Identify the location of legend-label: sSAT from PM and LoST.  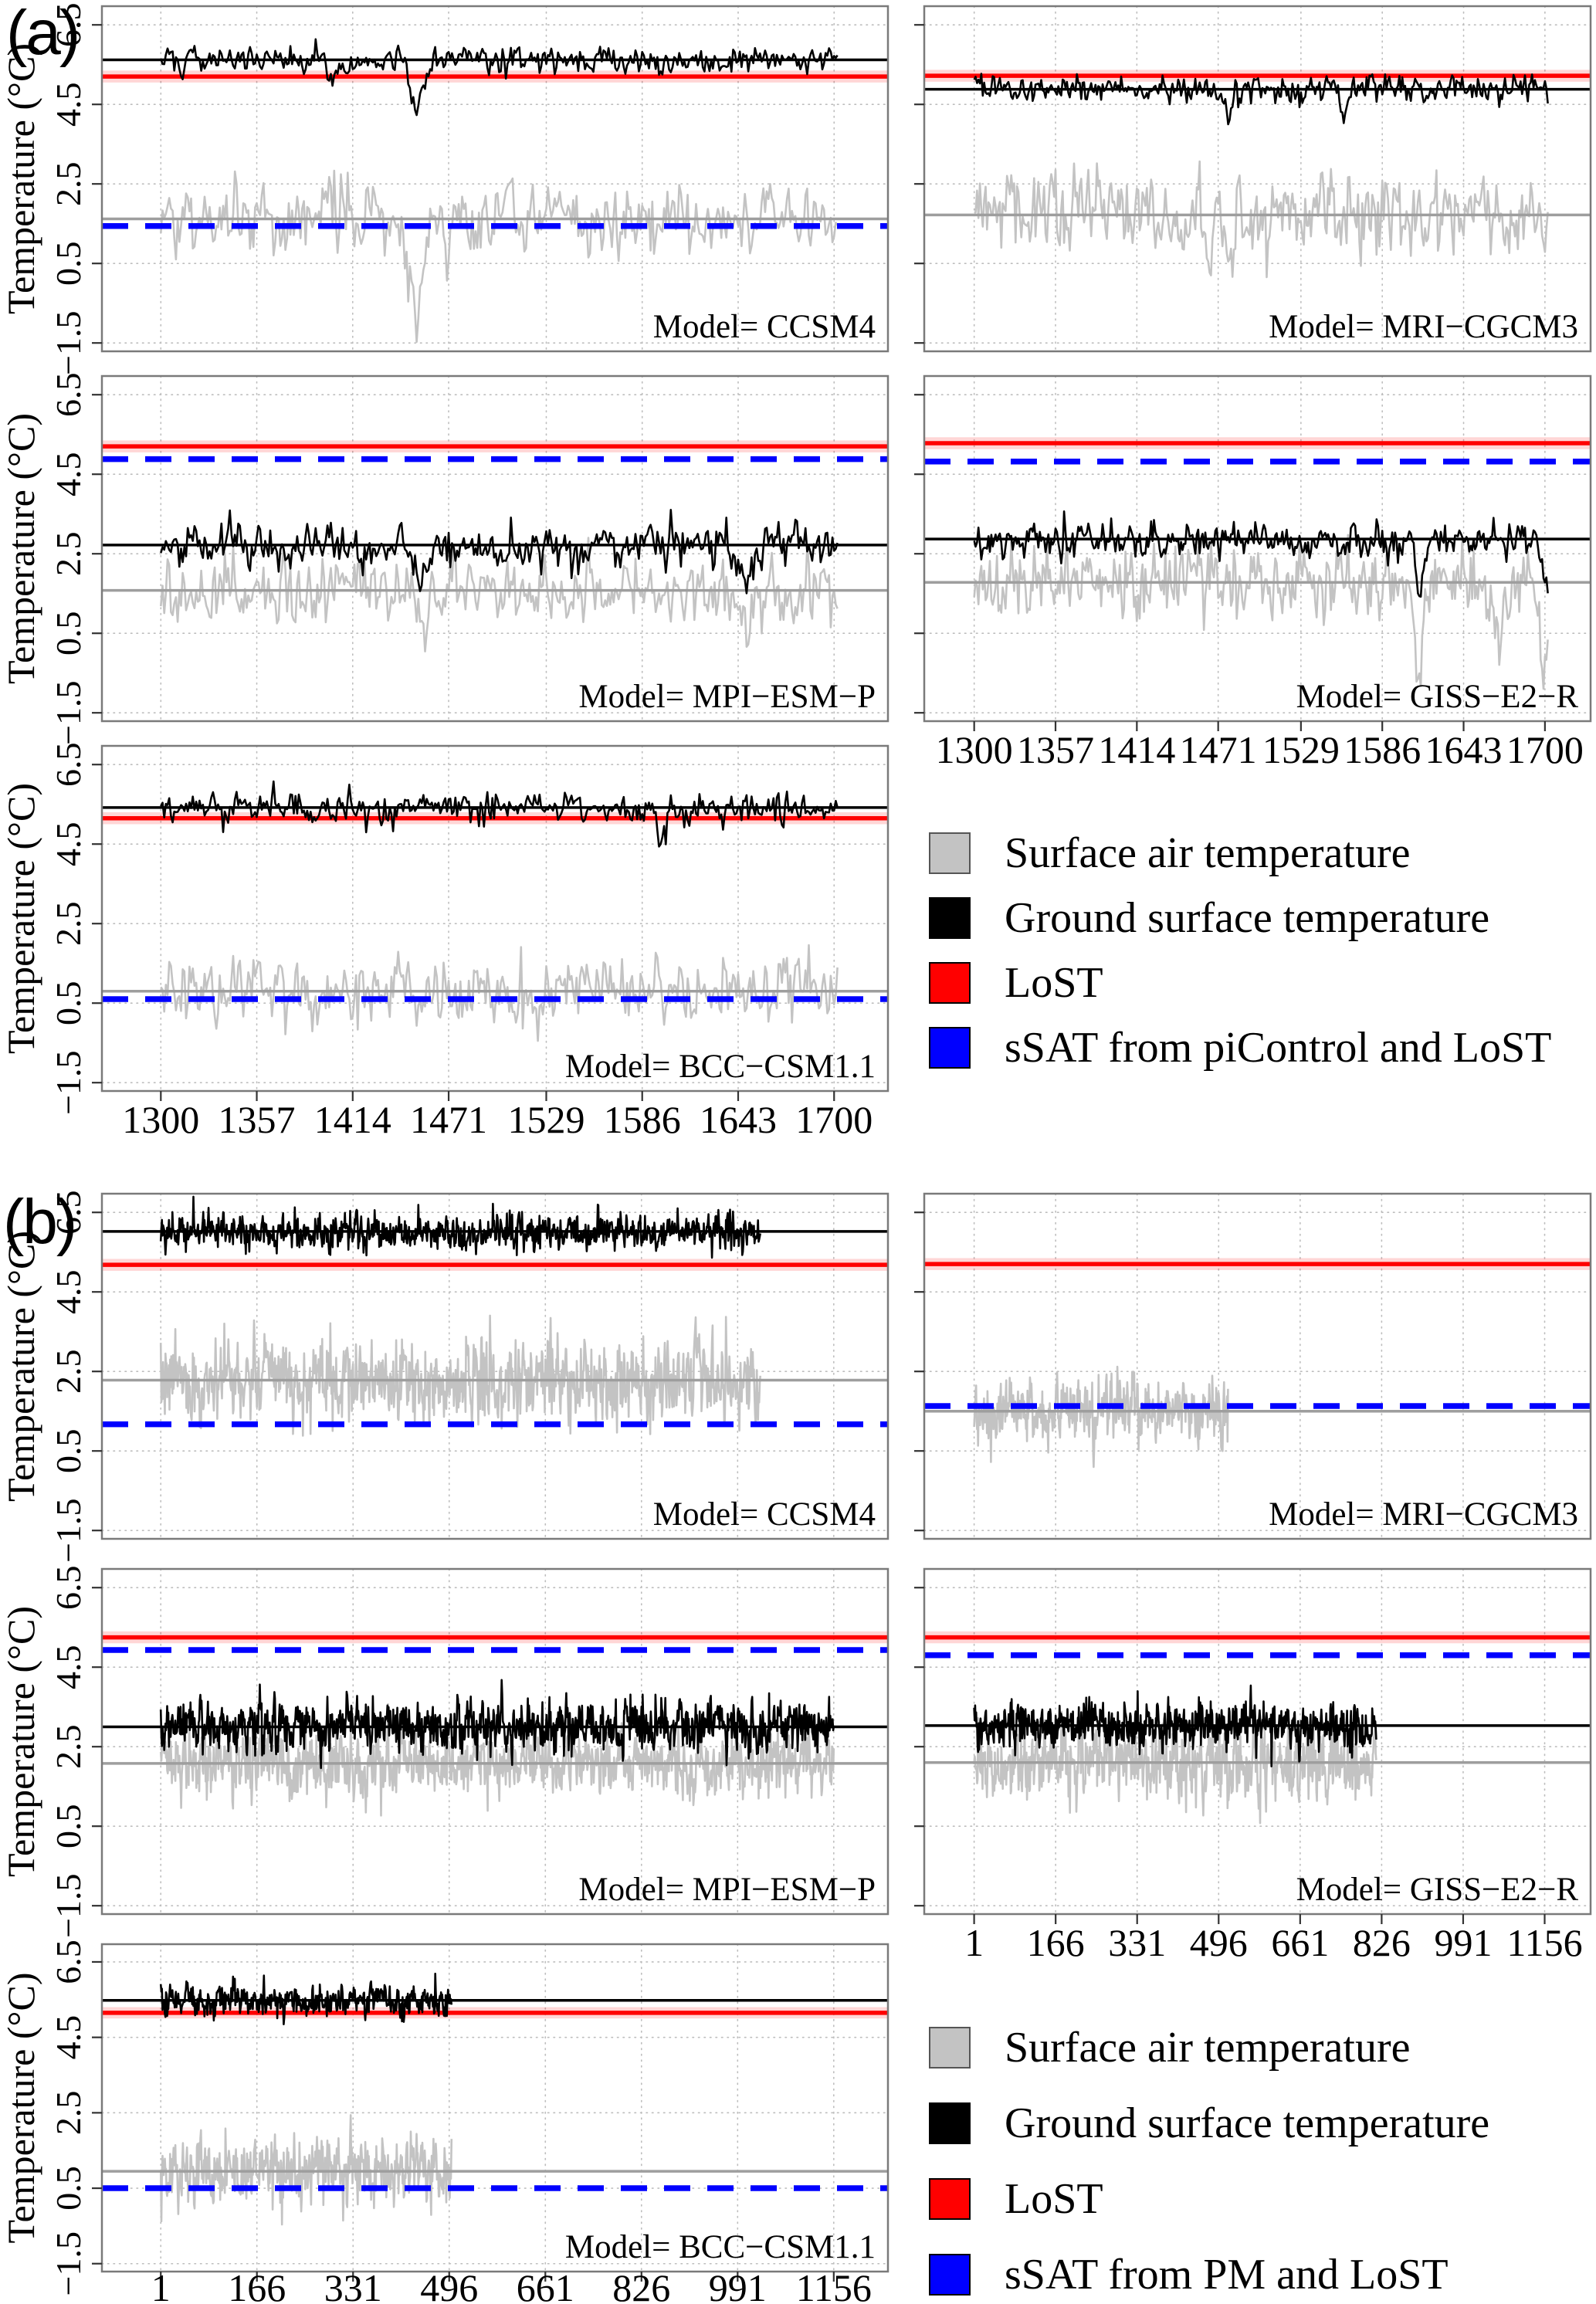
(1227, 2275).